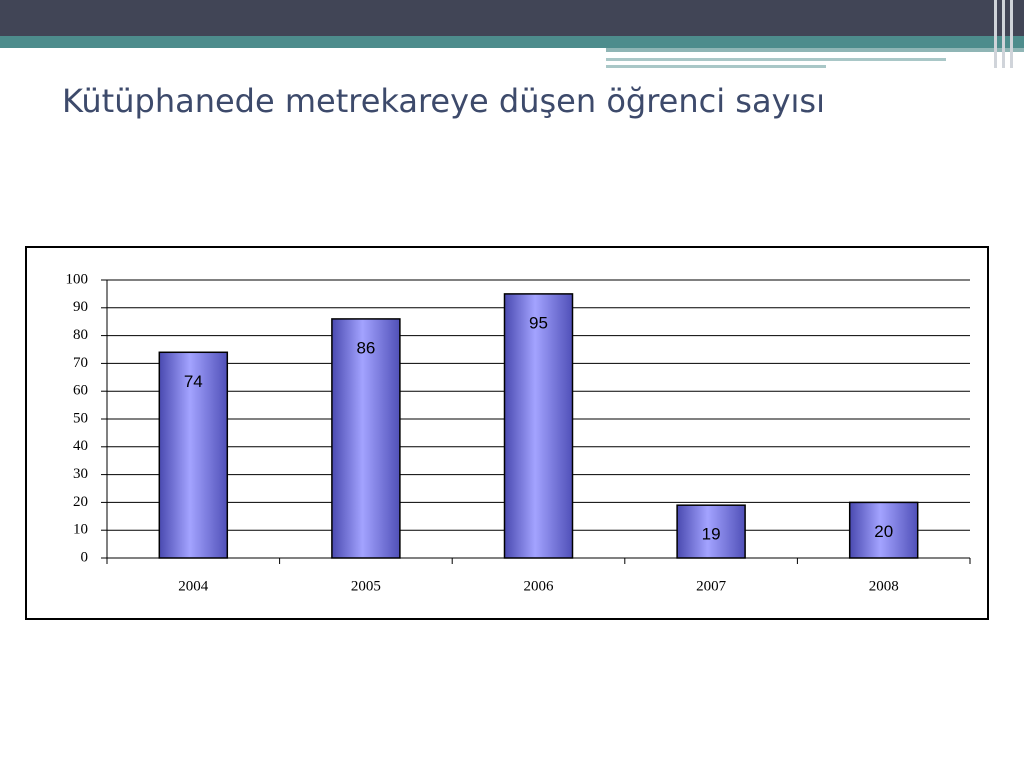  I want to click on y-tick-label: 90, so click(80, 307).